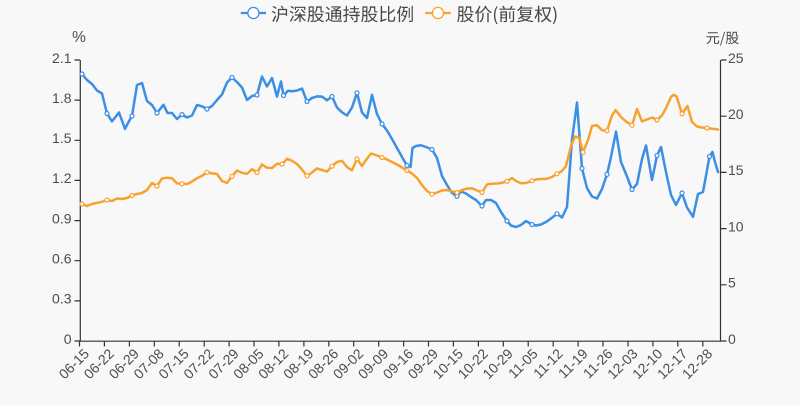 The width and height of the screenshot is (800, 405). What do you see at coordinates (736, 226) in the screenshot?
I see `svg-text: 10` at bounding box center [736, 226].